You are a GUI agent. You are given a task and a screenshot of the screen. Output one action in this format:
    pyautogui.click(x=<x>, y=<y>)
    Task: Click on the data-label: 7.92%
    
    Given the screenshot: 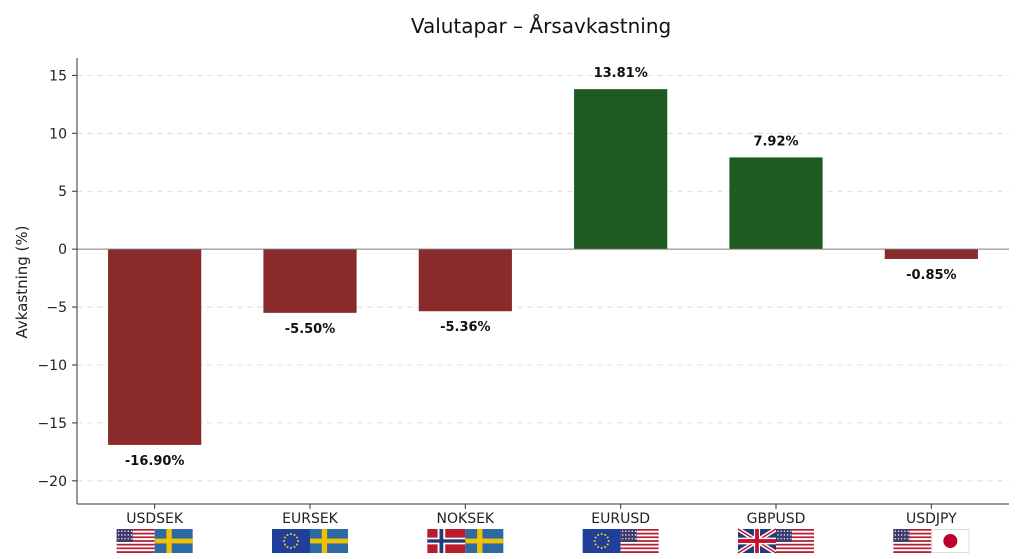 What is the action you would take?
    pyautogui.click(x=775, y=141)
    